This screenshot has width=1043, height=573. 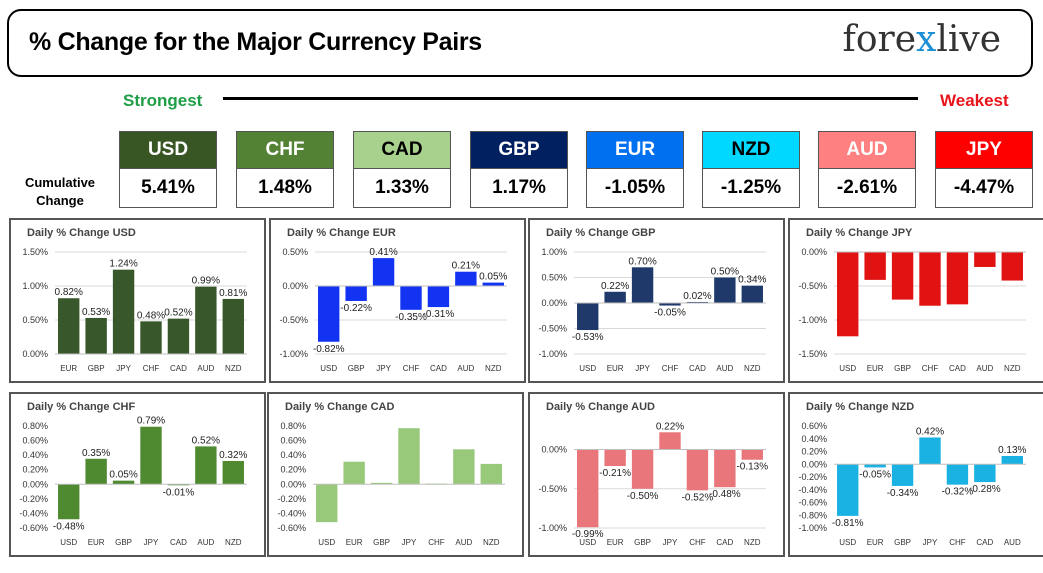 I want to click on data-label: -0.81%, so click(x=848, y=523).